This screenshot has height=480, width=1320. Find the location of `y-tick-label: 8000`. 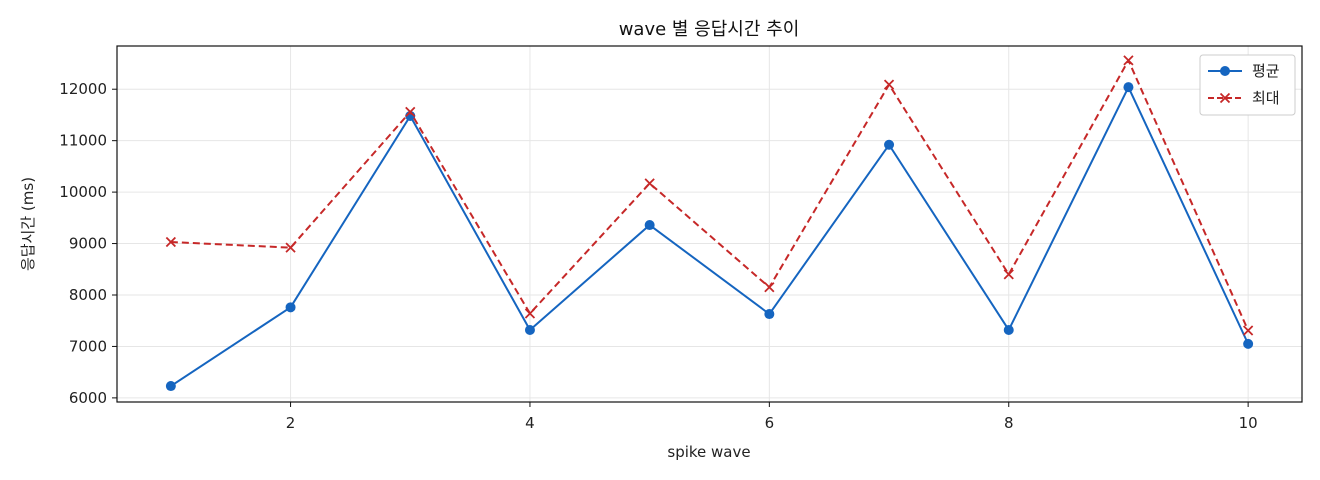

y-tick-label: 8000 is located at coordinates (88, 295).